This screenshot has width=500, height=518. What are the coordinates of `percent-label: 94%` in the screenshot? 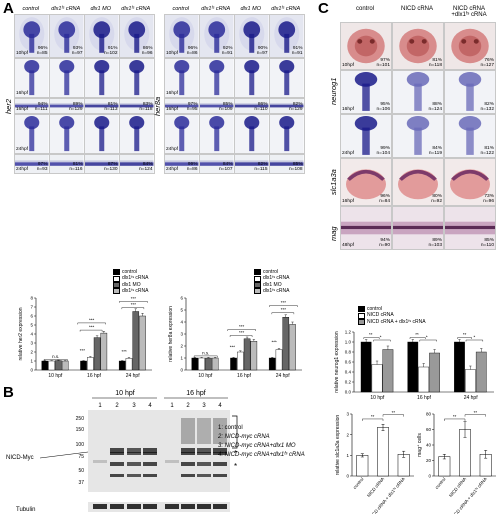 It's located at (42, 104).